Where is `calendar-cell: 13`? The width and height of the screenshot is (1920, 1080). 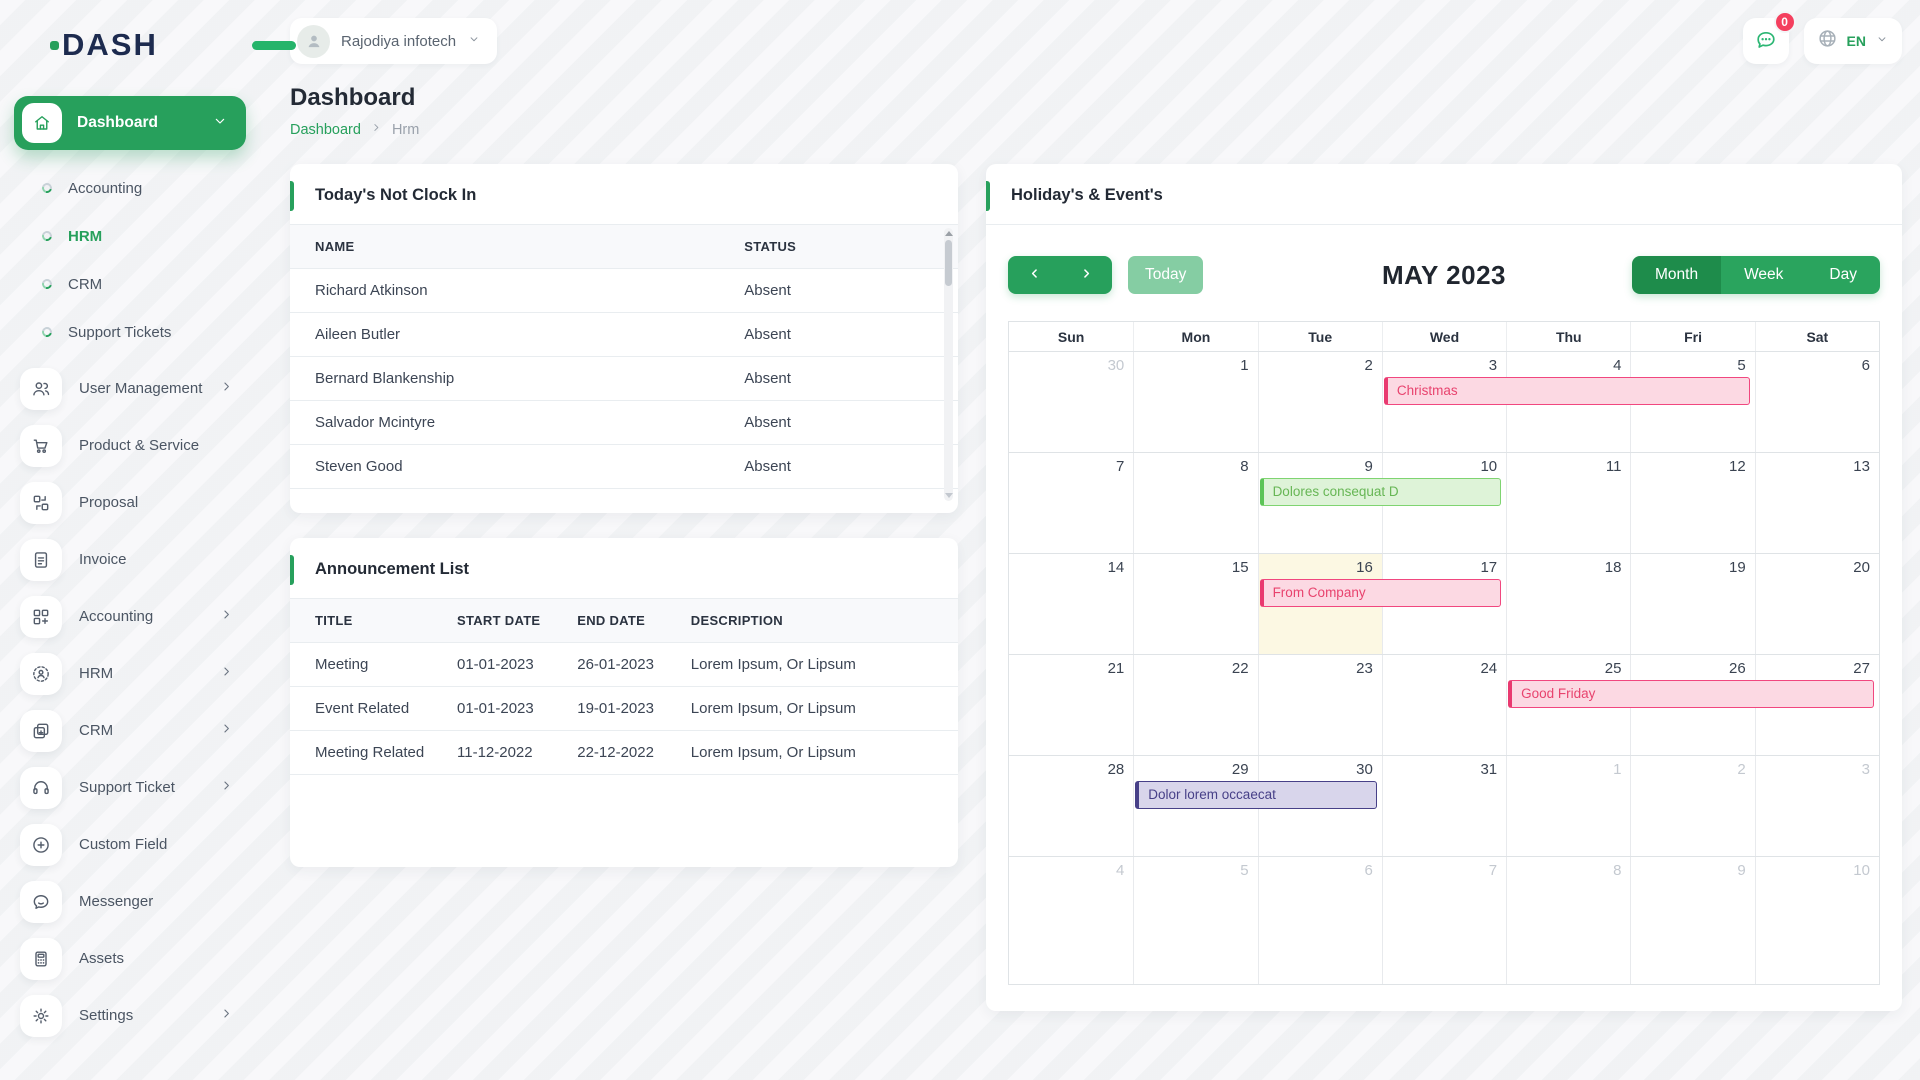
calendar-cell: 13 is located at coordinates (1816, 503).